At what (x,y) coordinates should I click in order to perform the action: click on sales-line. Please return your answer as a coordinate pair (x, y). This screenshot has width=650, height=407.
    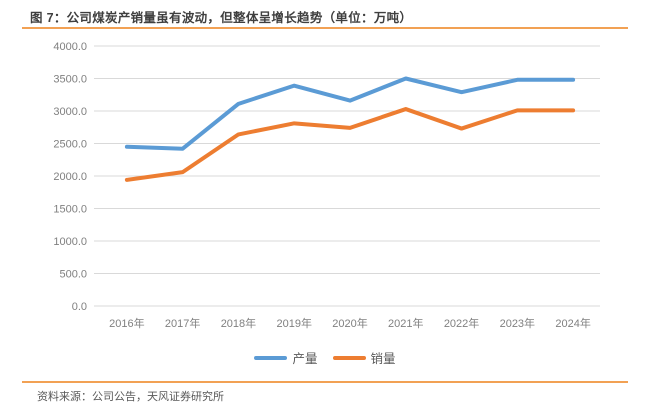
    Looking at the image, I should click on (350, 144).